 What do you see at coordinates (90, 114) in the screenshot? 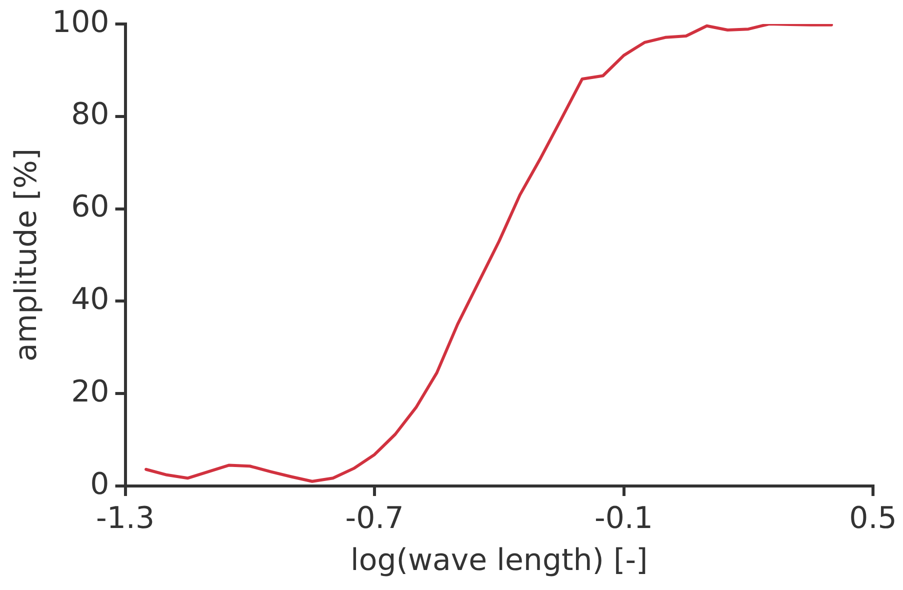
I see `y-tick-label: 80` at bounding box center [90, 114].